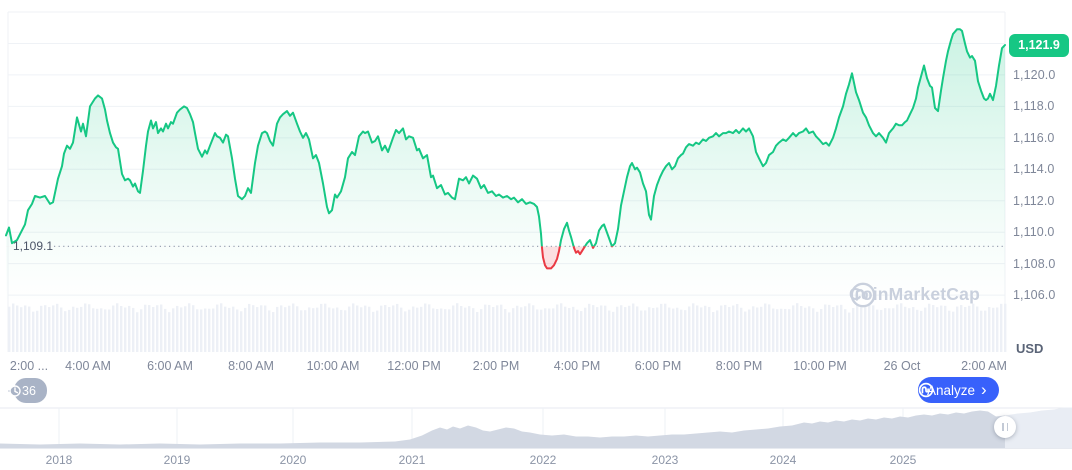 The image size is (1072, 470). I want to click on y-axis-label: 1,110.0, so click(1034, 232).